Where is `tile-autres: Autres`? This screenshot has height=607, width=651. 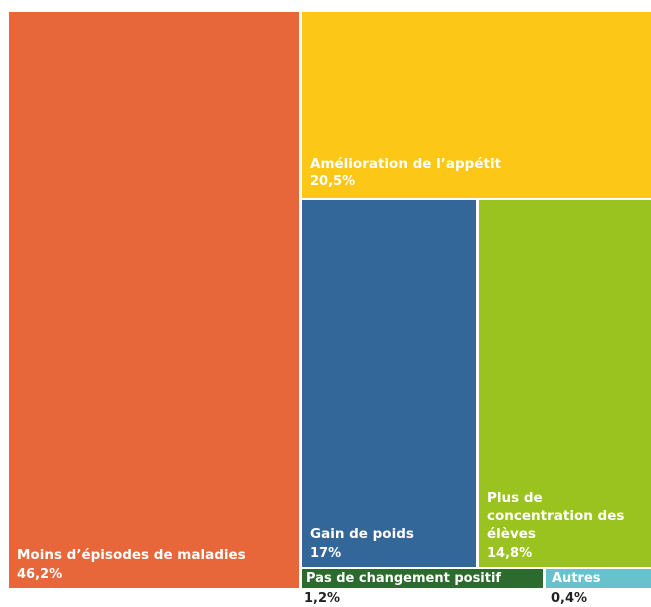 tile-autres: Autres is located at coordinates (598, 578).